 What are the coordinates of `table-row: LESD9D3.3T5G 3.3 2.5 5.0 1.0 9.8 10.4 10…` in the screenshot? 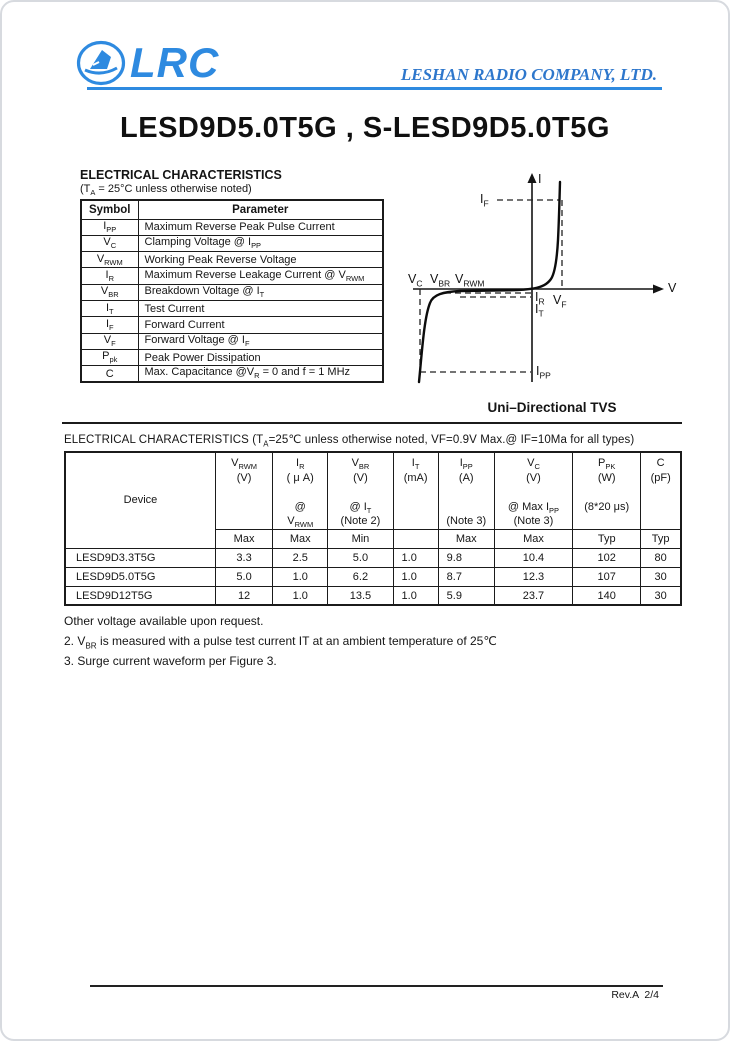 It's located at (373, 557).